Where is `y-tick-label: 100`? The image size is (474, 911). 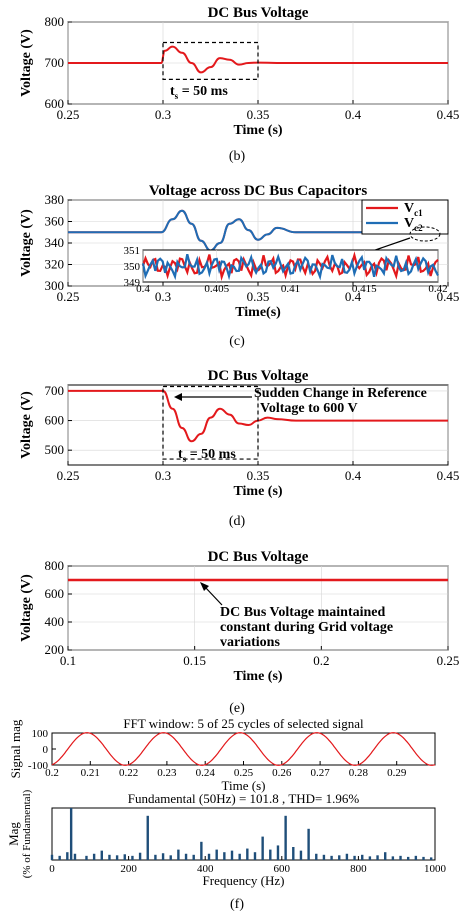
y-tick-label: 100 is located at coordinates (40, 734).